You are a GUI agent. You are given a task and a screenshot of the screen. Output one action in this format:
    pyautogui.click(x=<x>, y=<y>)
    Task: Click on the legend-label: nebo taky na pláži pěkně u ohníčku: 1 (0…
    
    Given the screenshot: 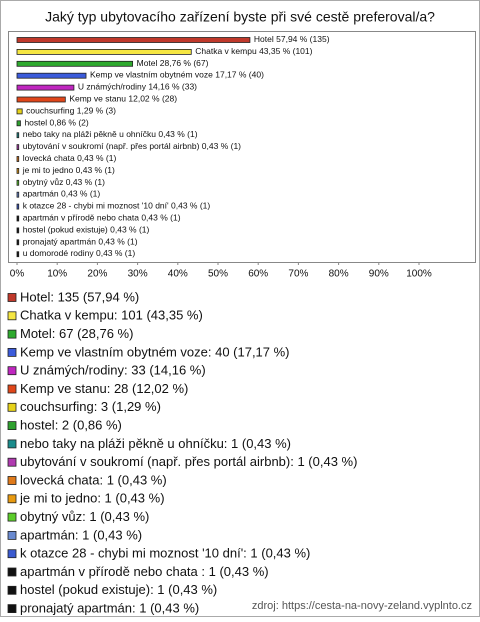 What is the action you would take?
    pyautogui.click(x=155, y=443)
    